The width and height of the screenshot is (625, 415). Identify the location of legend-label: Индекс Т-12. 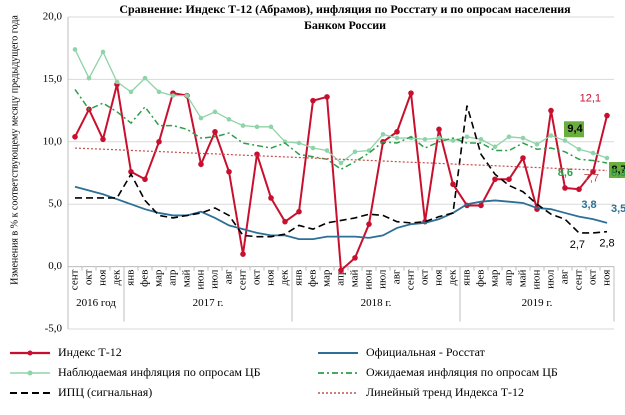
(90, 352).